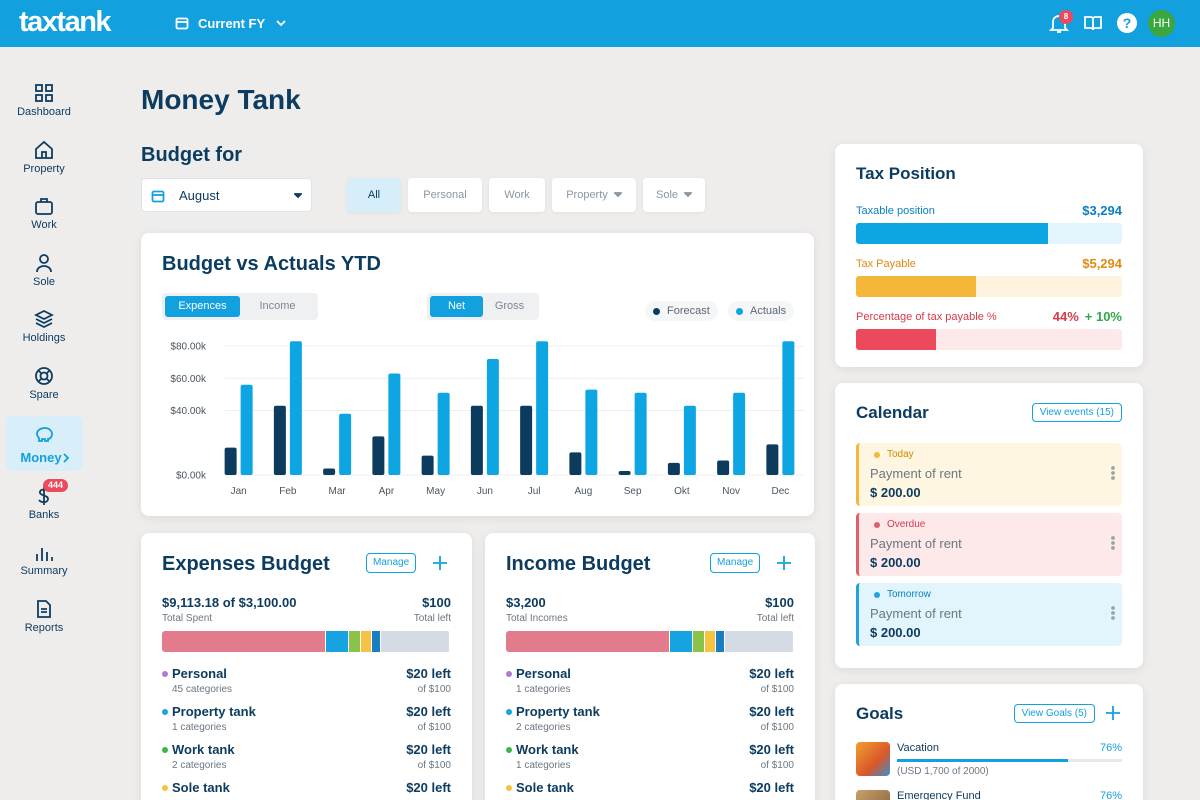 This screenshot has width=1200, height=800. Describe the element at coordinates (232, 23) in the screenshot. I see `fiscal-year-selector: Current FY` at that location.